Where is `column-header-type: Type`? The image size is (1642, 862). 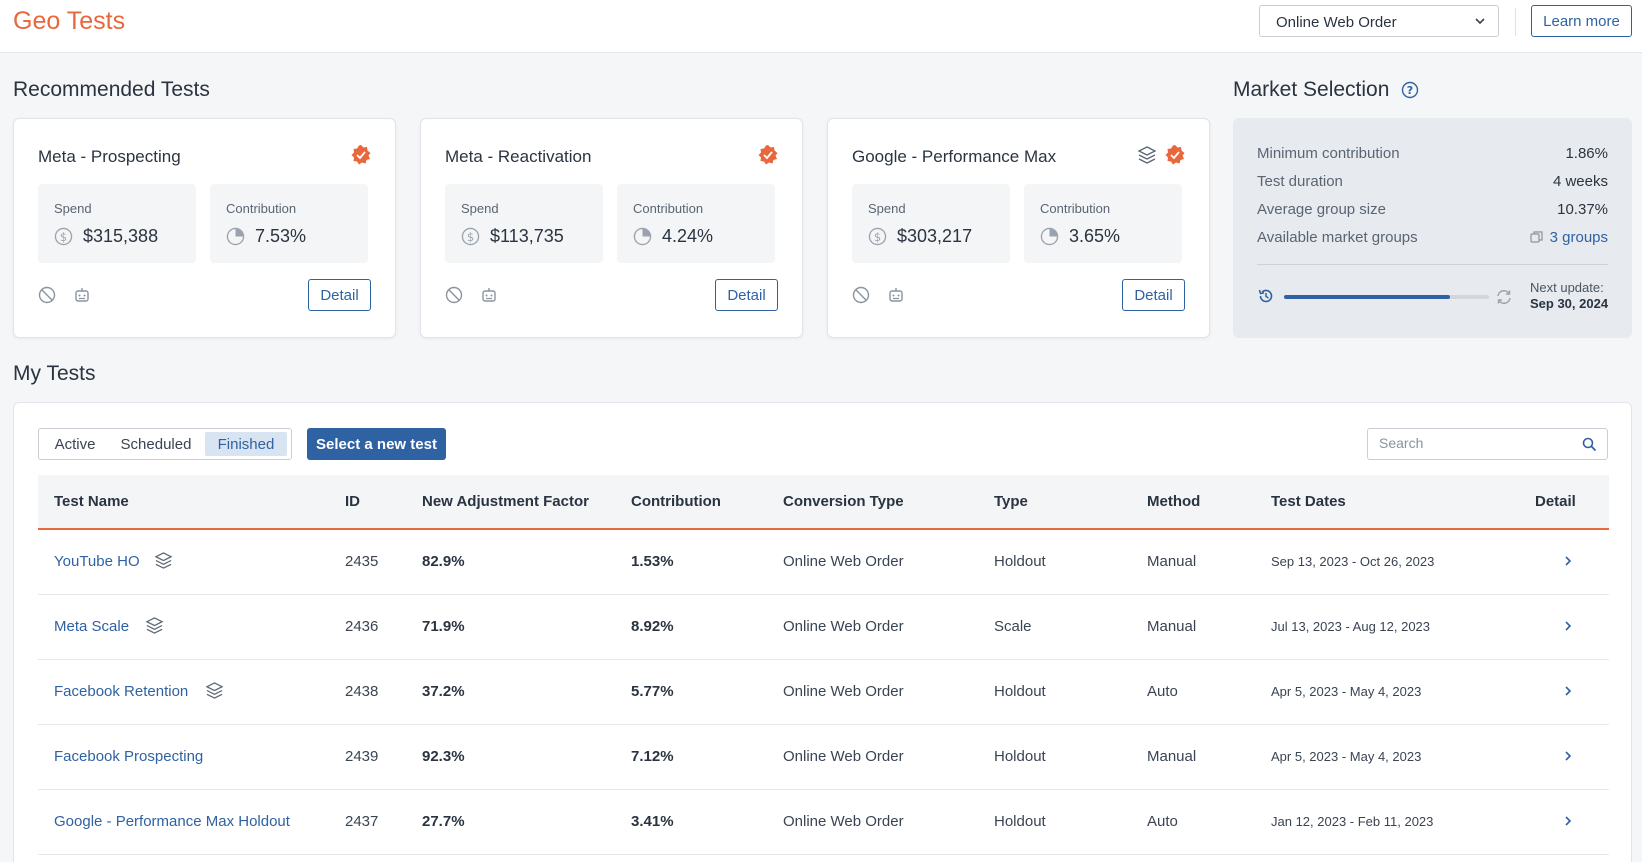 column-header-type: Type is located at coordinates (1011, 501).